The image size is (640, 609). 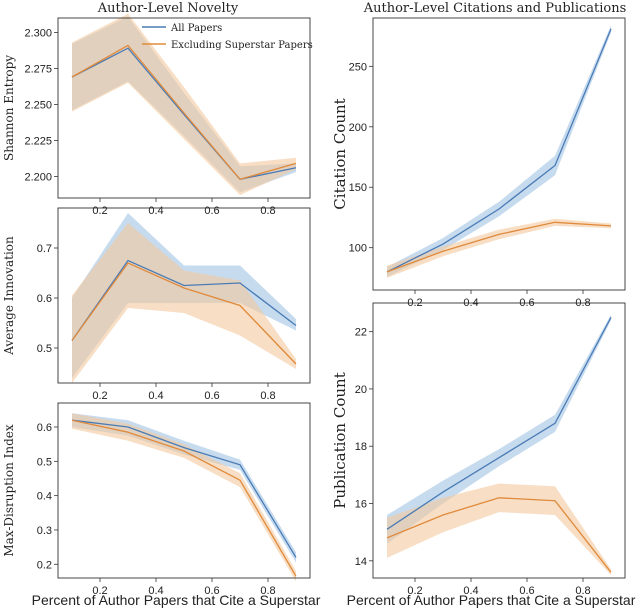 I want to click on publications-x-tick-label: 0.2, so click(x=414, y=591).